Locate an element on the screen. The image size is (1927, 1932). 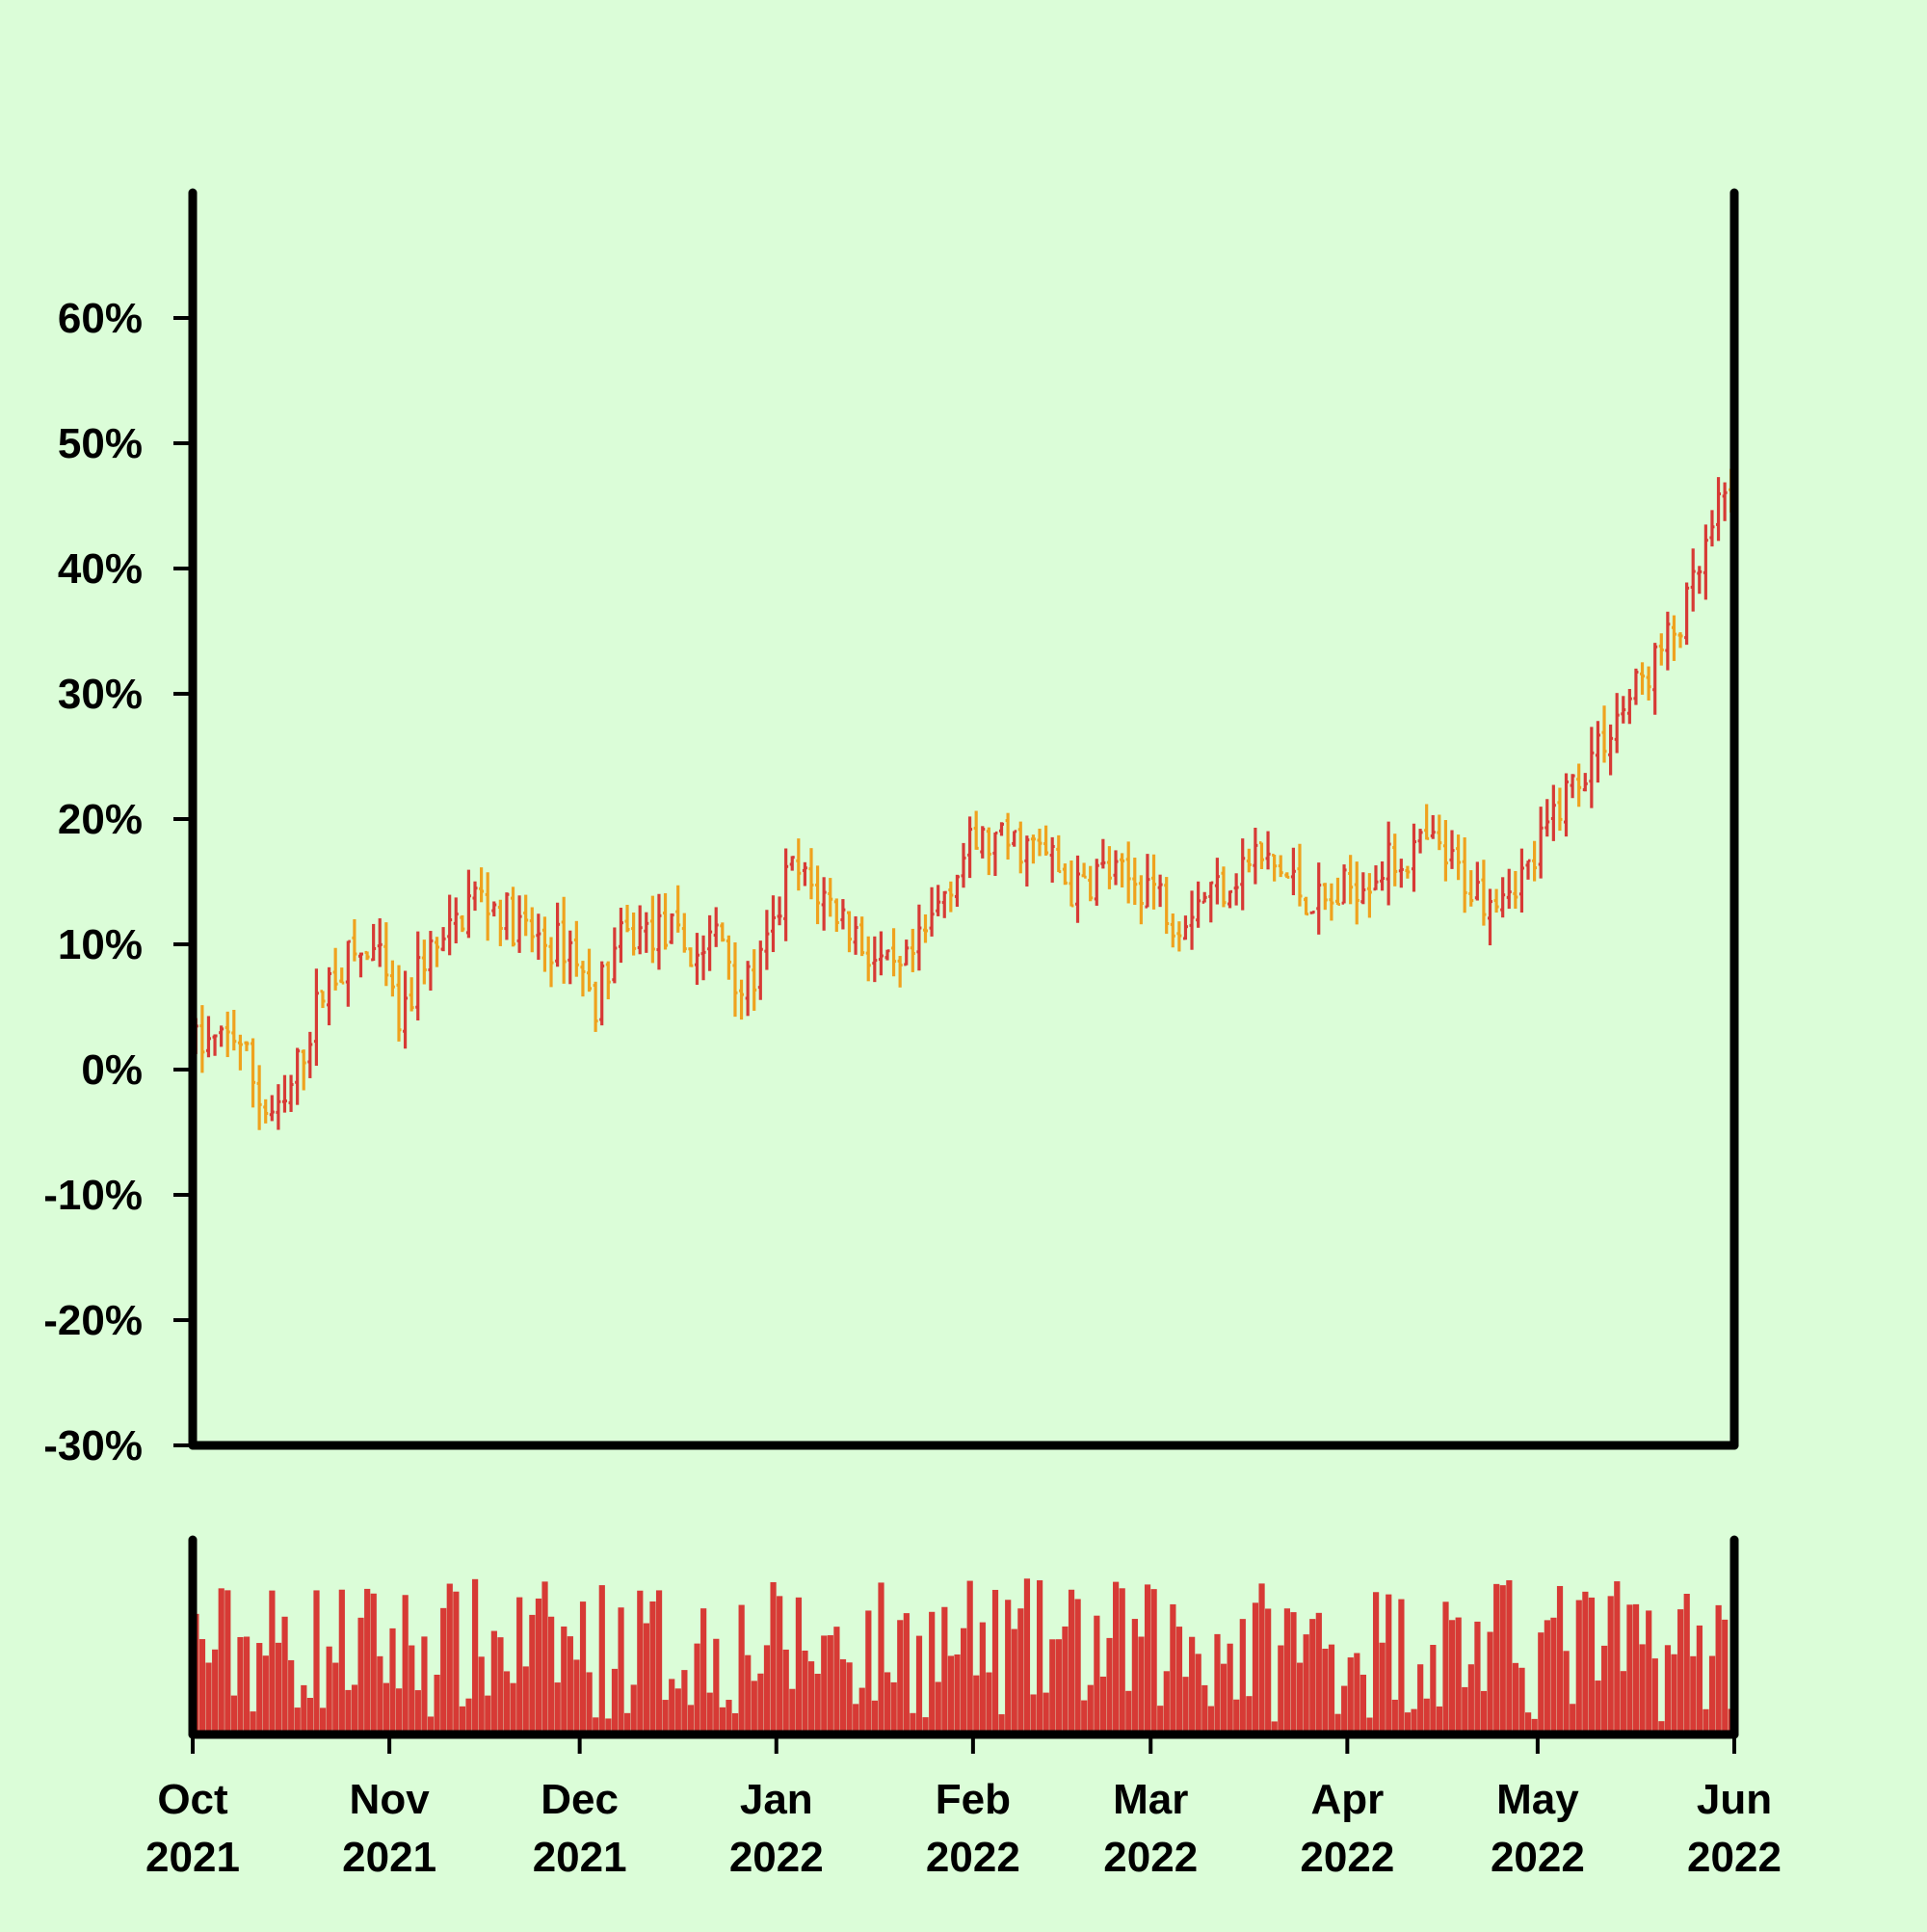
y-tick-label: -20% is located at coordinates (93, 1320).